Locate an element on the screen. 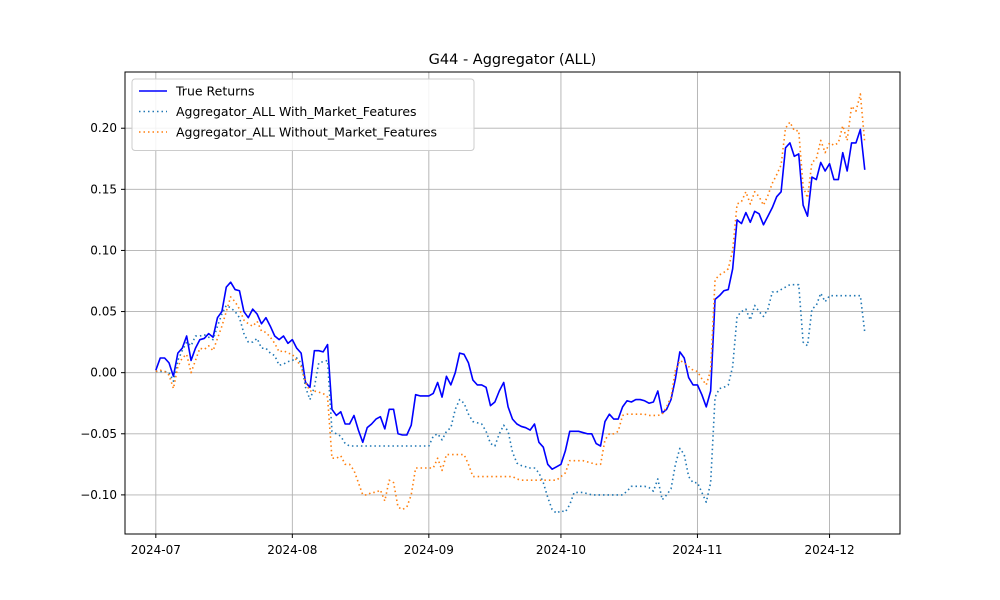 This screenshot has height=600, width=1000. y-axis: 0.20 0.15 0.10 0.05 0.00 −0.05 −0.10 is located at coordinates (102, 311).